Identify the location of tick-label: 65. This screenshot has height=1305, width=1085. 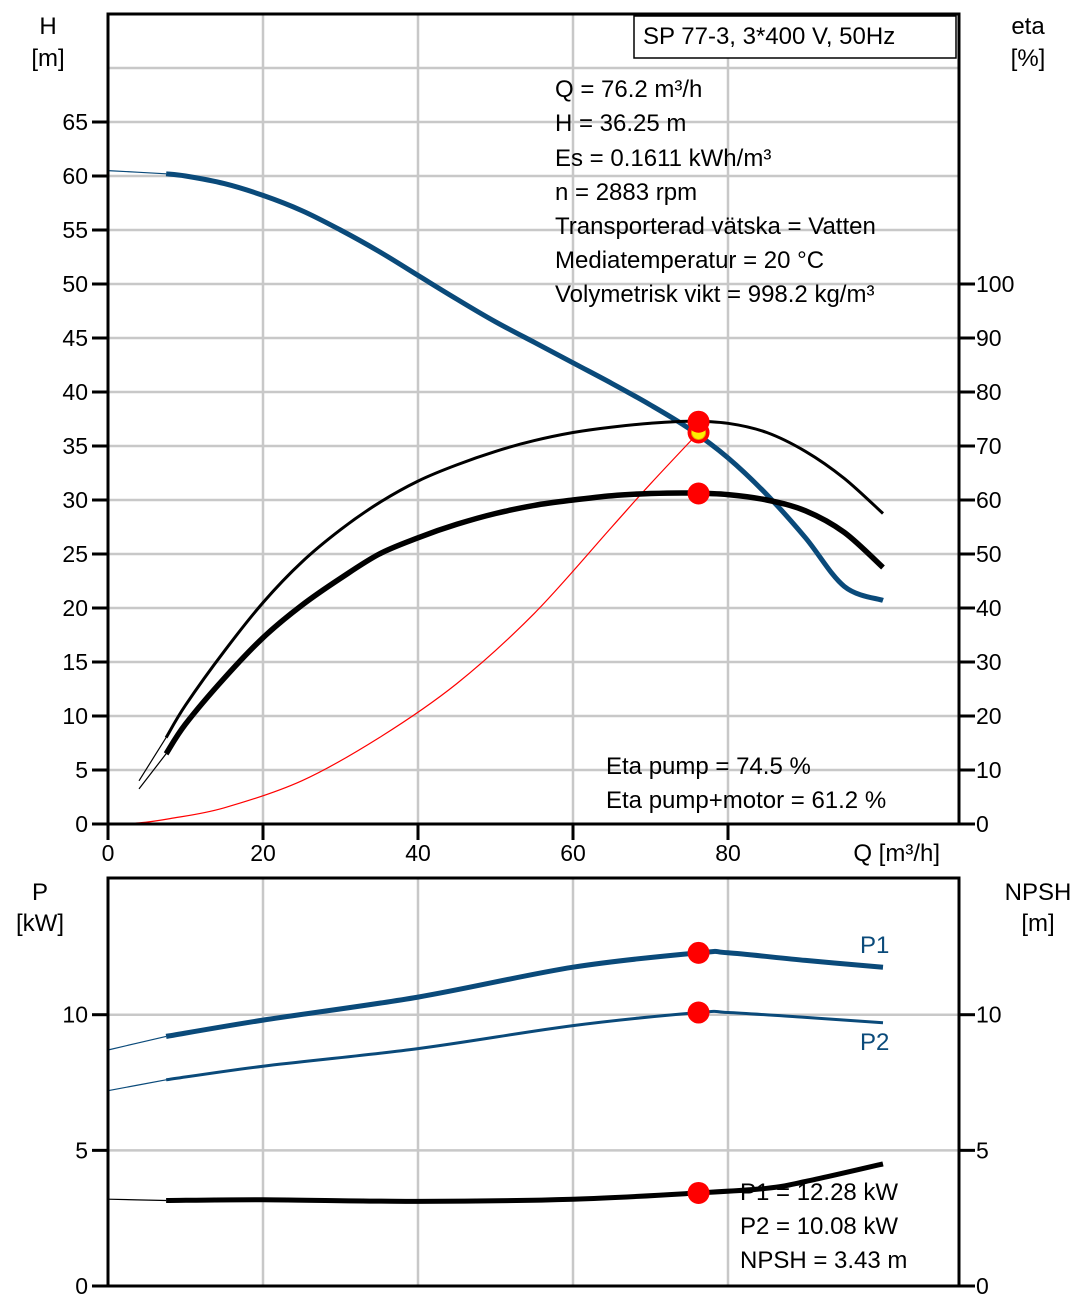
(75, 122).